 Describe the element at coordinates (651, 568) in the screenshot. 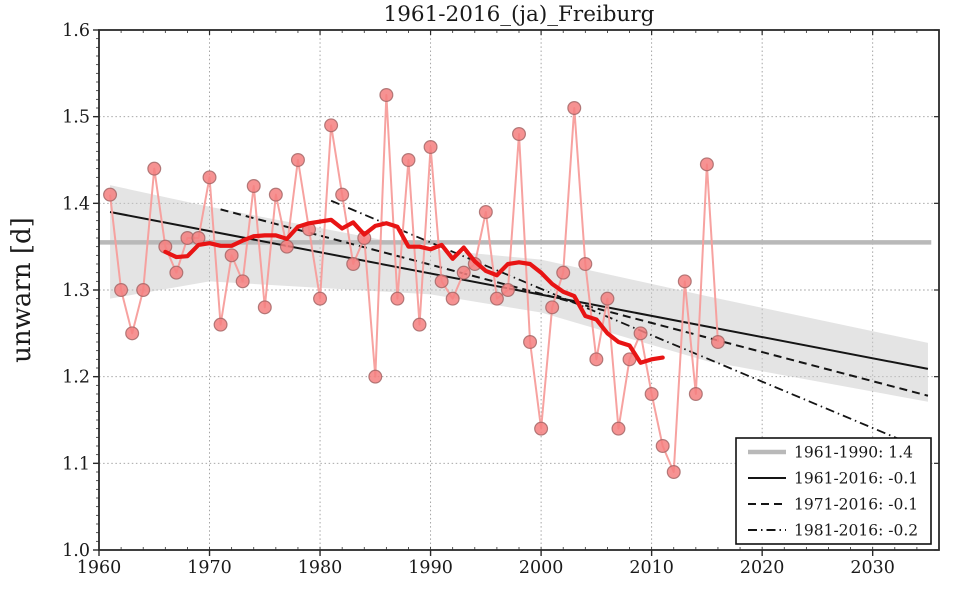

I see `x-tick-label: 2010` at that location.